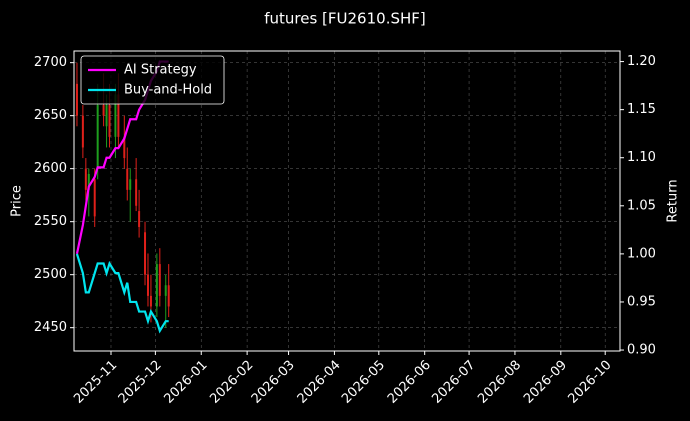  Describe the element at coordinates (17, 201) in the screenshot. I see `y-axis-label: Price` at that location.